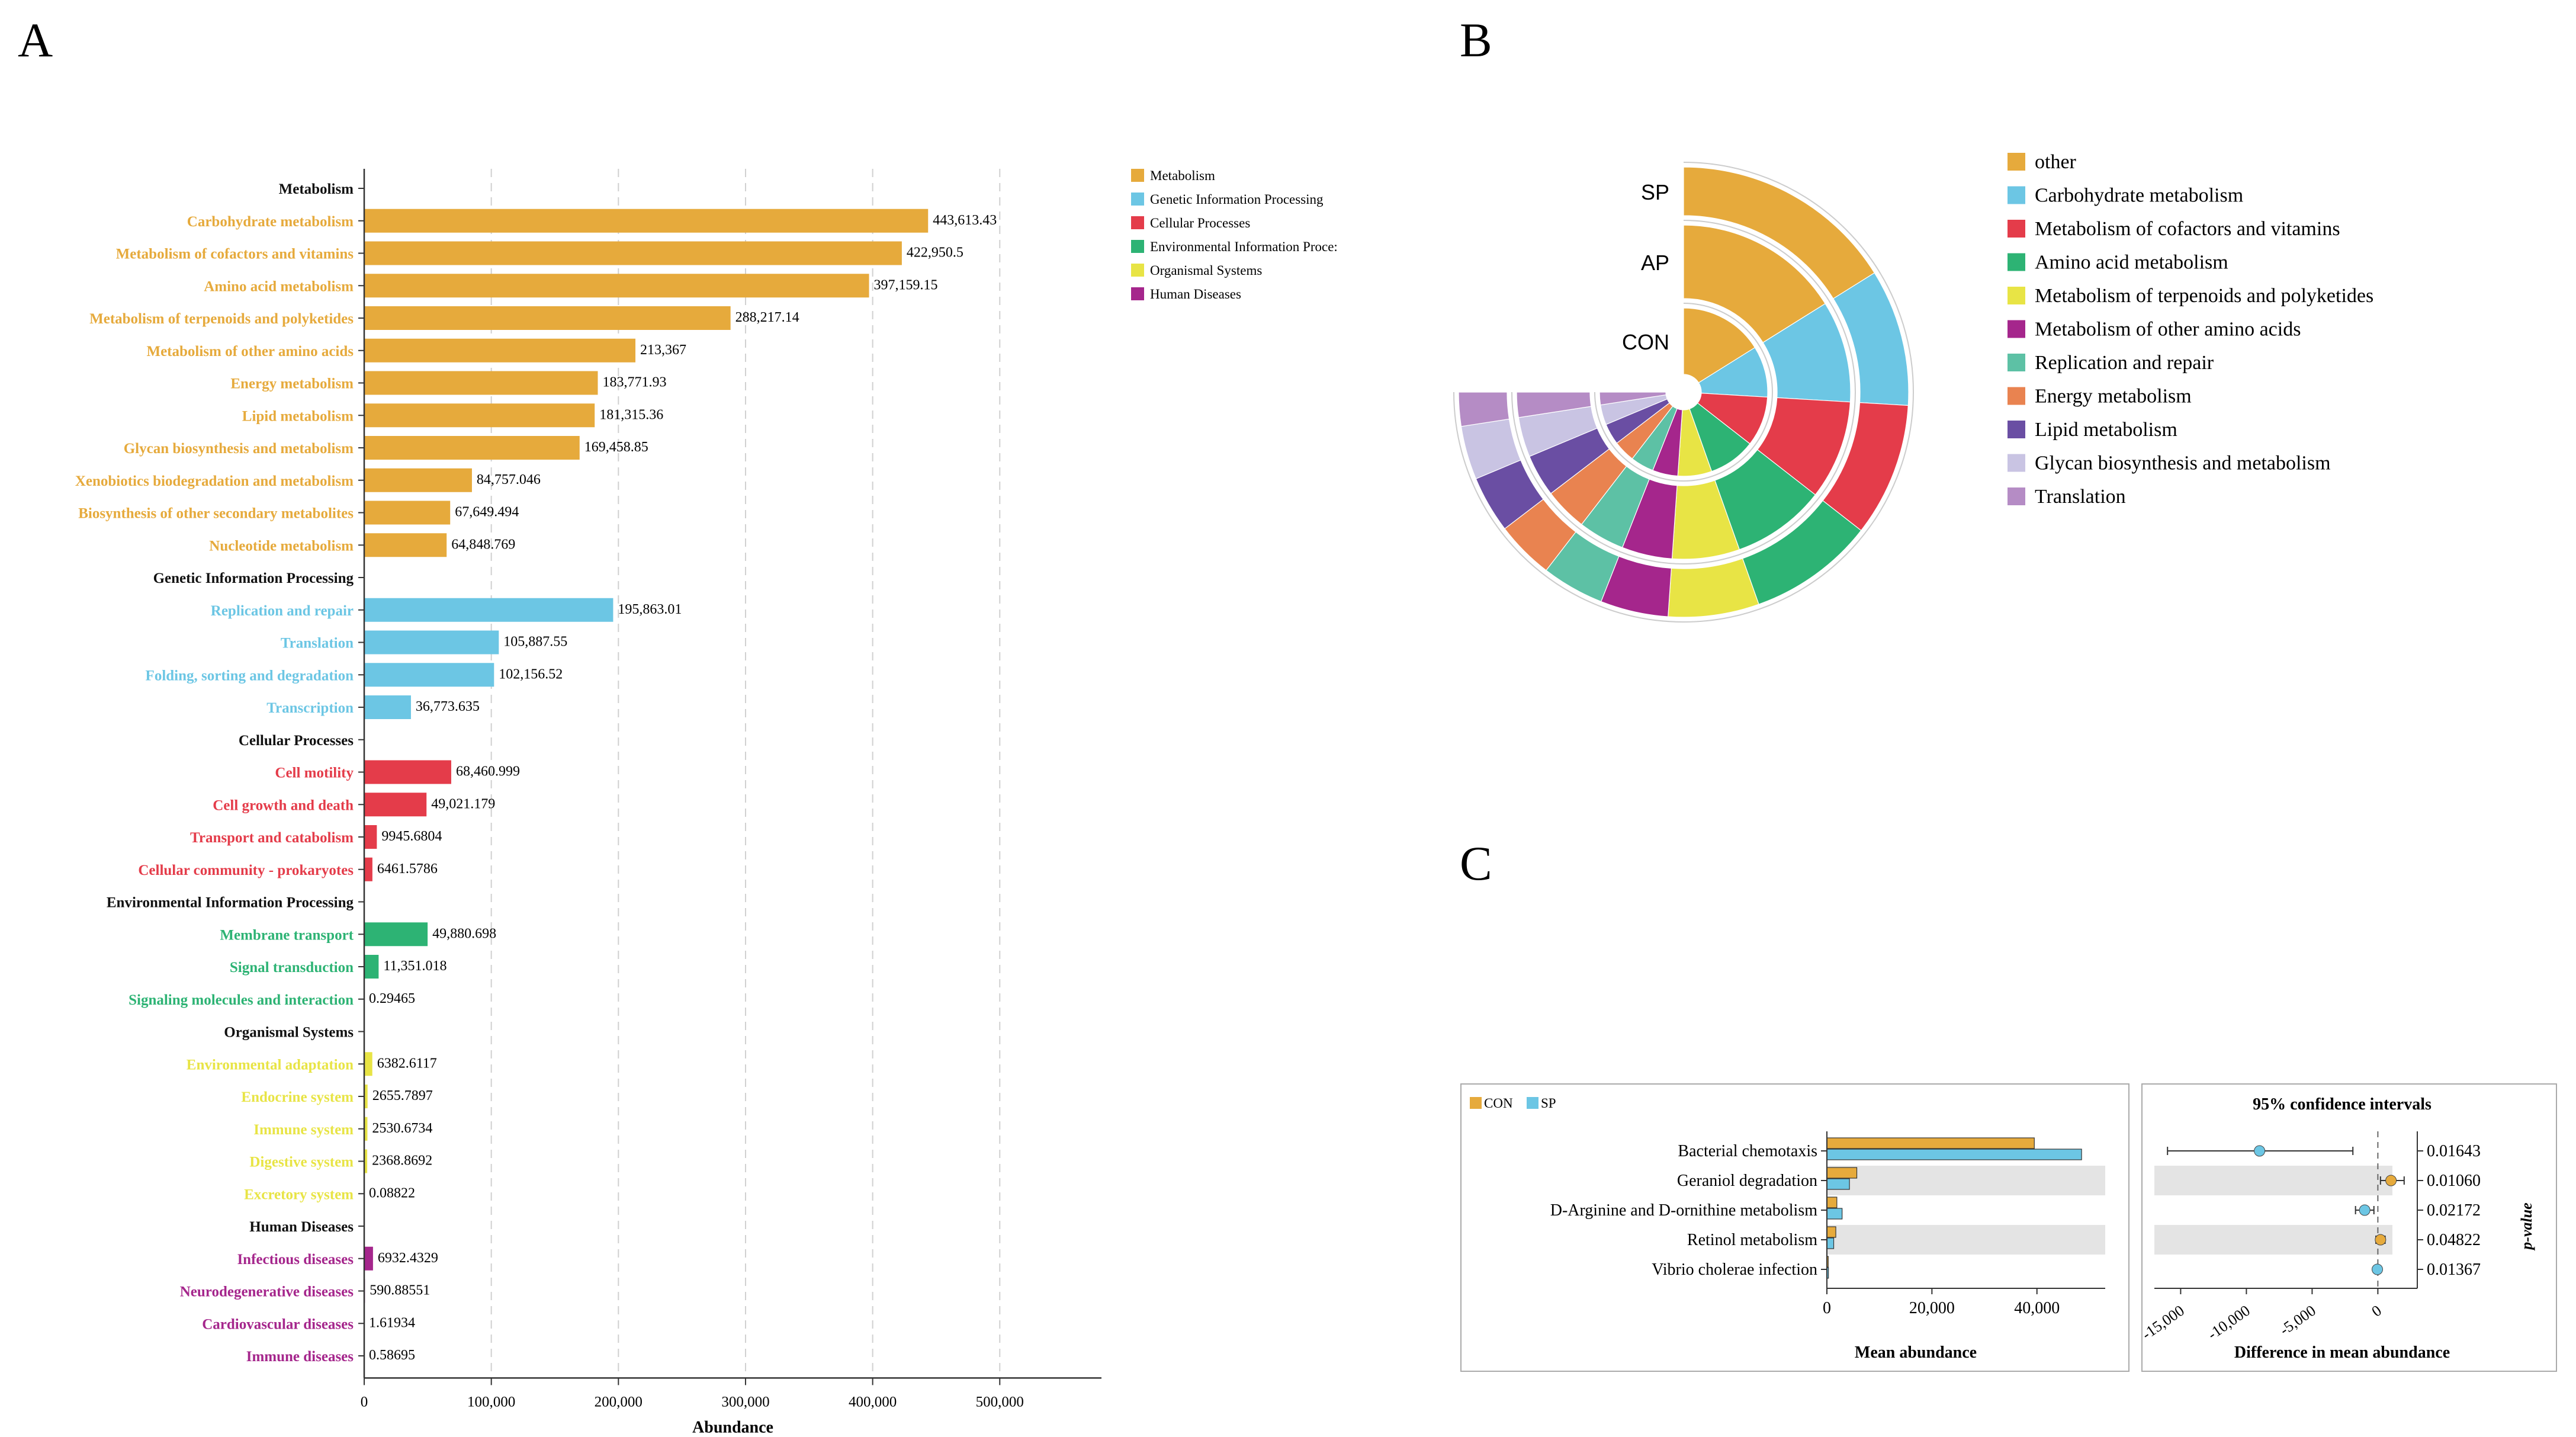  I want to click on b-legend-entry: Energy metabolism, so click(2113, 397).